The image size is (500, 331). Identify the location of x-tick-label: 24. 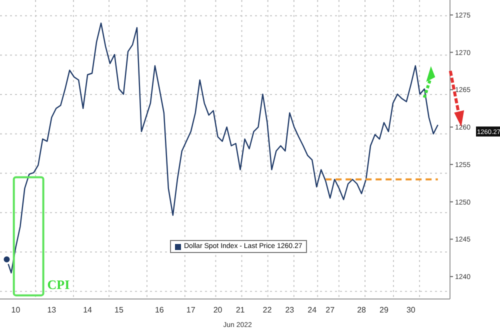
(313, 310).